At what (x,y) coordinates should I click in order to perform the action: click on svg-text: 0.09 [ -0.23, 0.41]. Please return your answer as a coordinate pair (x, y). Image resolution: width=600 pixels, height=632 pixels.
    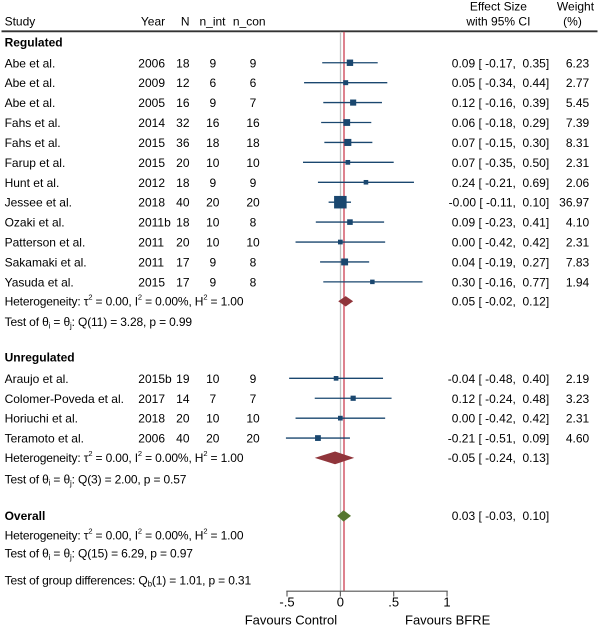
    Looking at the image, I should click on (500, 223).